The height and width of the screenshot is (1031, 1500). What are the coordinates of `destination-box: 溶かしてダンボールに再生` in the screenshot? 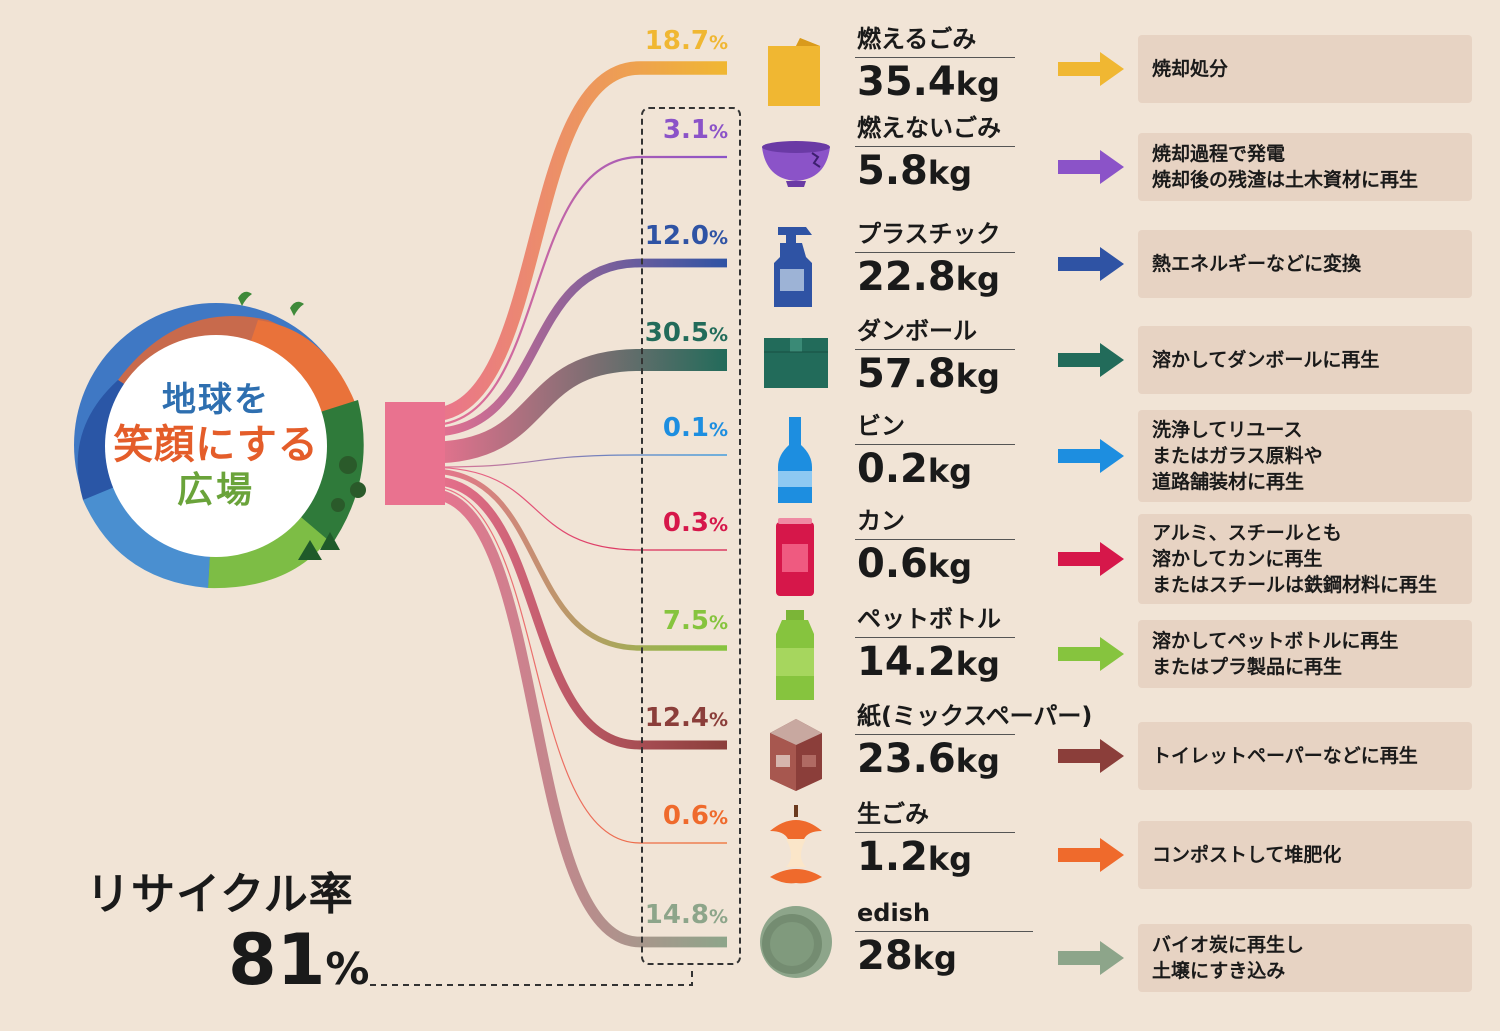 It's located at (1305, 360).